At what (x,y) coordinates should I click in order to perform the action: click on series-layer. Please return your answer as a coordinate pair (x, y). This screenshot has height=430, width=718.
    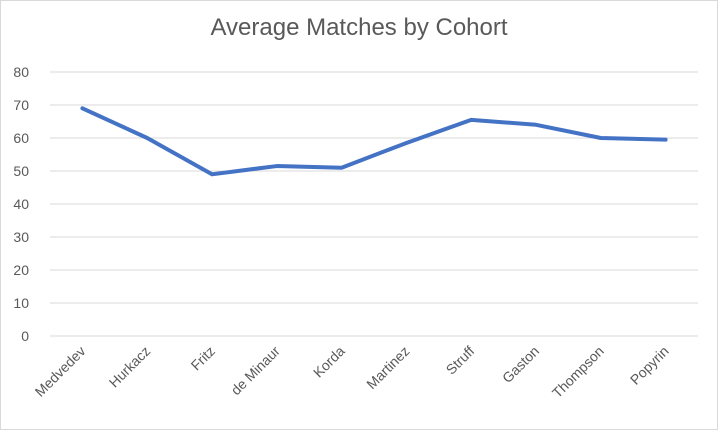
    Looking at the image, I should click on (374, 141).